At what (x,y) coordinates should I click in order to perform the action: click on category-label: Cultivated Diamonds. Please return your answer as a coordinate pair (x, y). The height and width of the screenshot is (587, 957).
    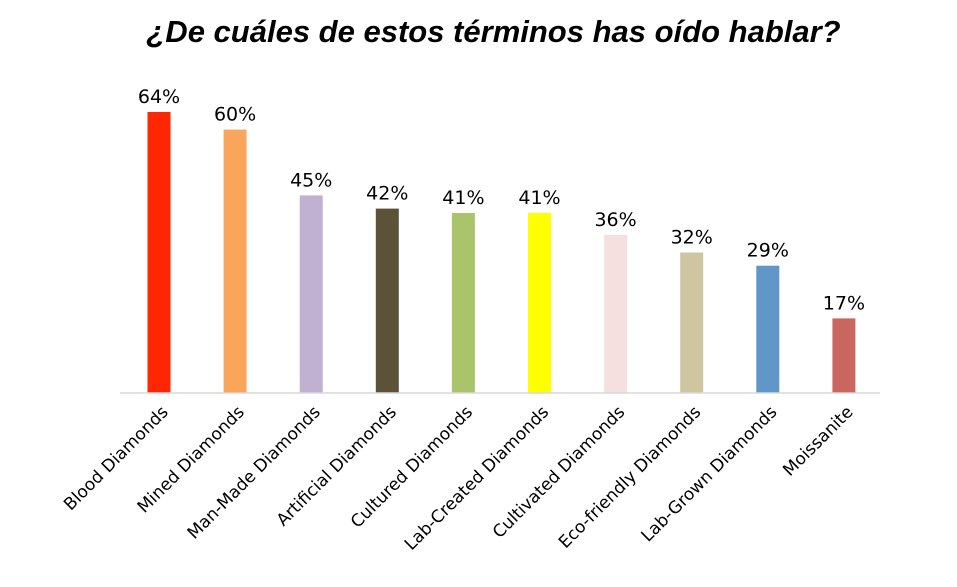
    Looking at the image, I should click on (559, 472).